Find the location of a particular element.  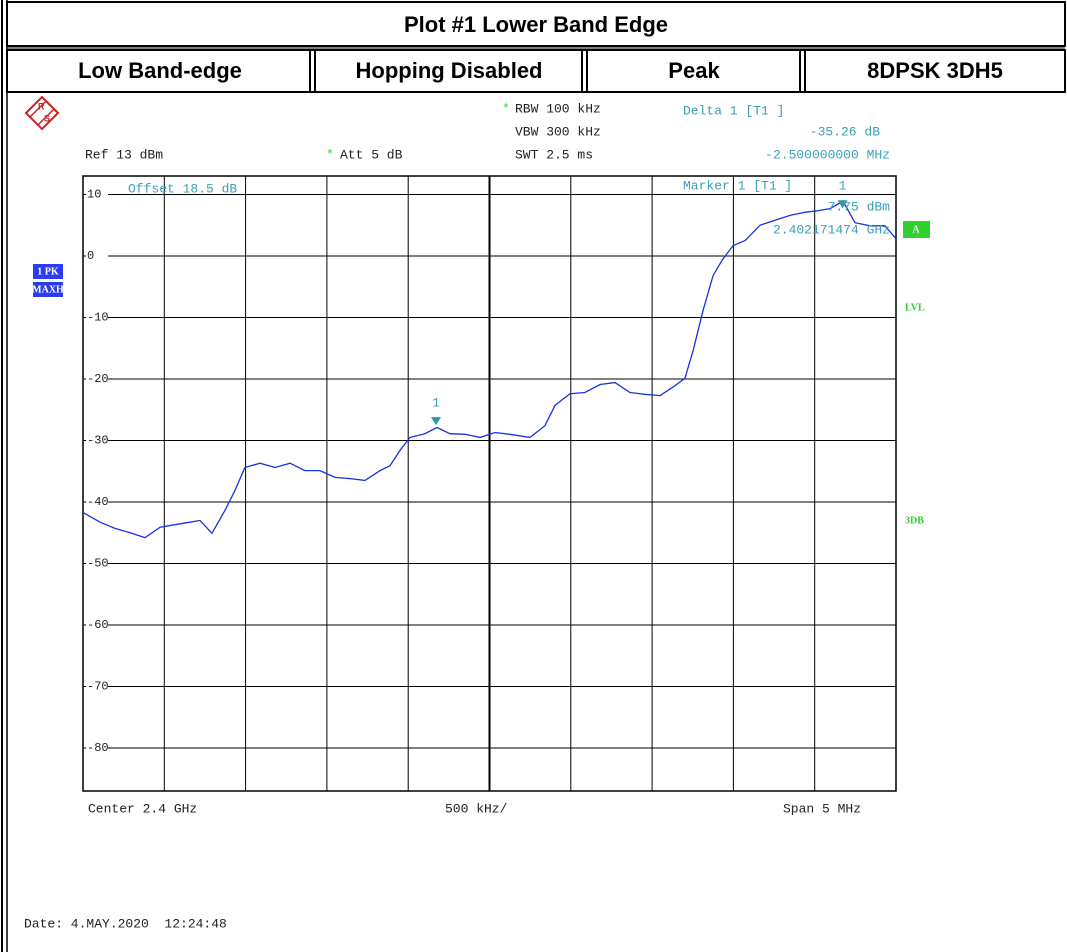

marker-info: Offset 18.5 dB is located at coordinates (182, 188).